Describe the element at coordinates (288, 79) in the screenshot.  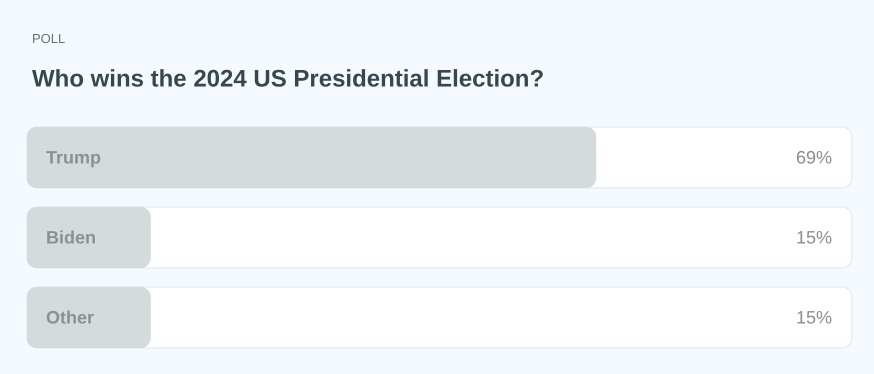
I see `chart-title: Who wins the 2024 US Presidential Election?` at that location.